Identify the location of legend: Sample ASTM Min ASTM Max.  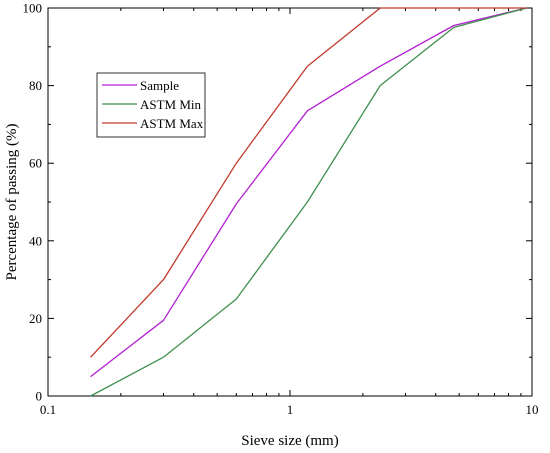
(151, 105).